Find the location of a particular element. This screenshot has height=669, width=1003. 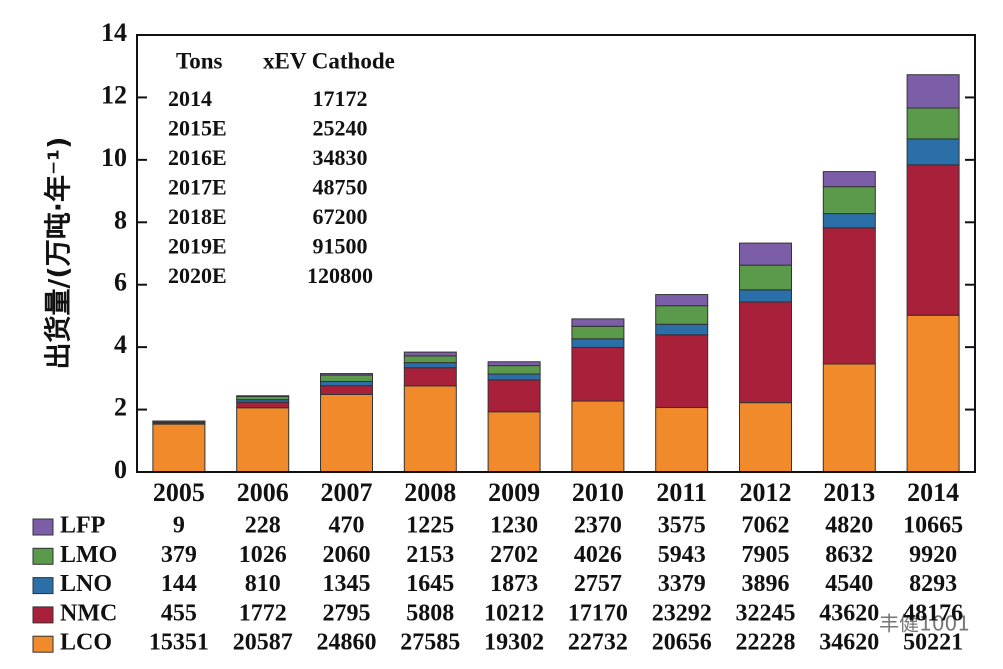

y-axis-label: 出货量/(万吨·年⁻¹) is located at coordinates (59, 253).